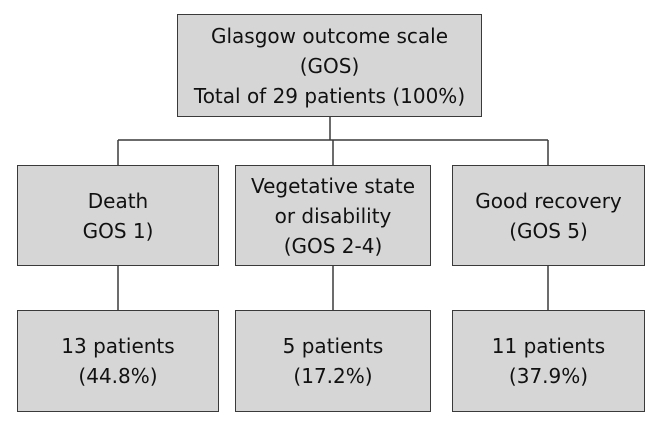 Image resolution: width=660 pixels, height=437 pixels. I want to click on result-good-recovery-percent: (37.9%), so click(548, 376).